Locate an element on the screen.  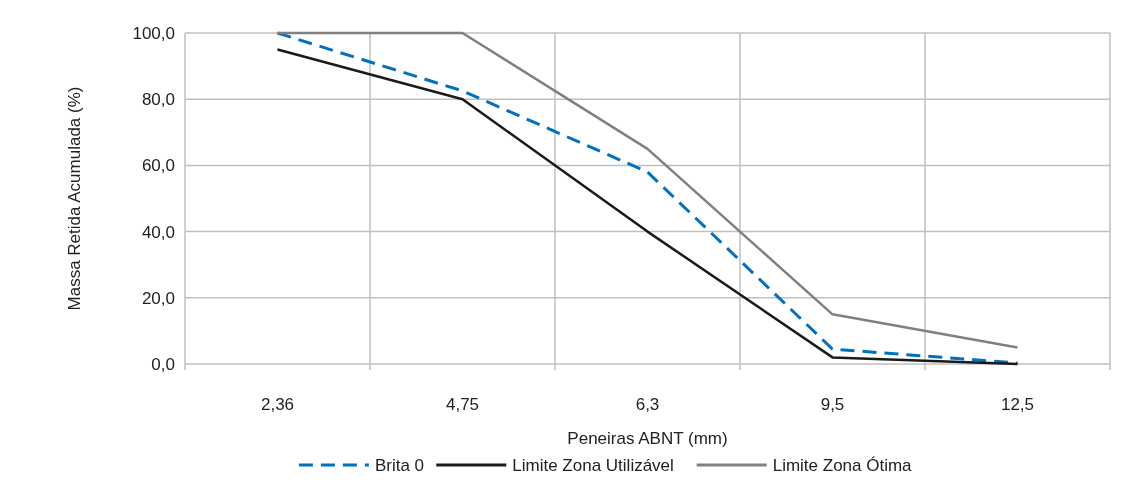
x-tick-label: 6,3 is located at coordinates (647, 404).